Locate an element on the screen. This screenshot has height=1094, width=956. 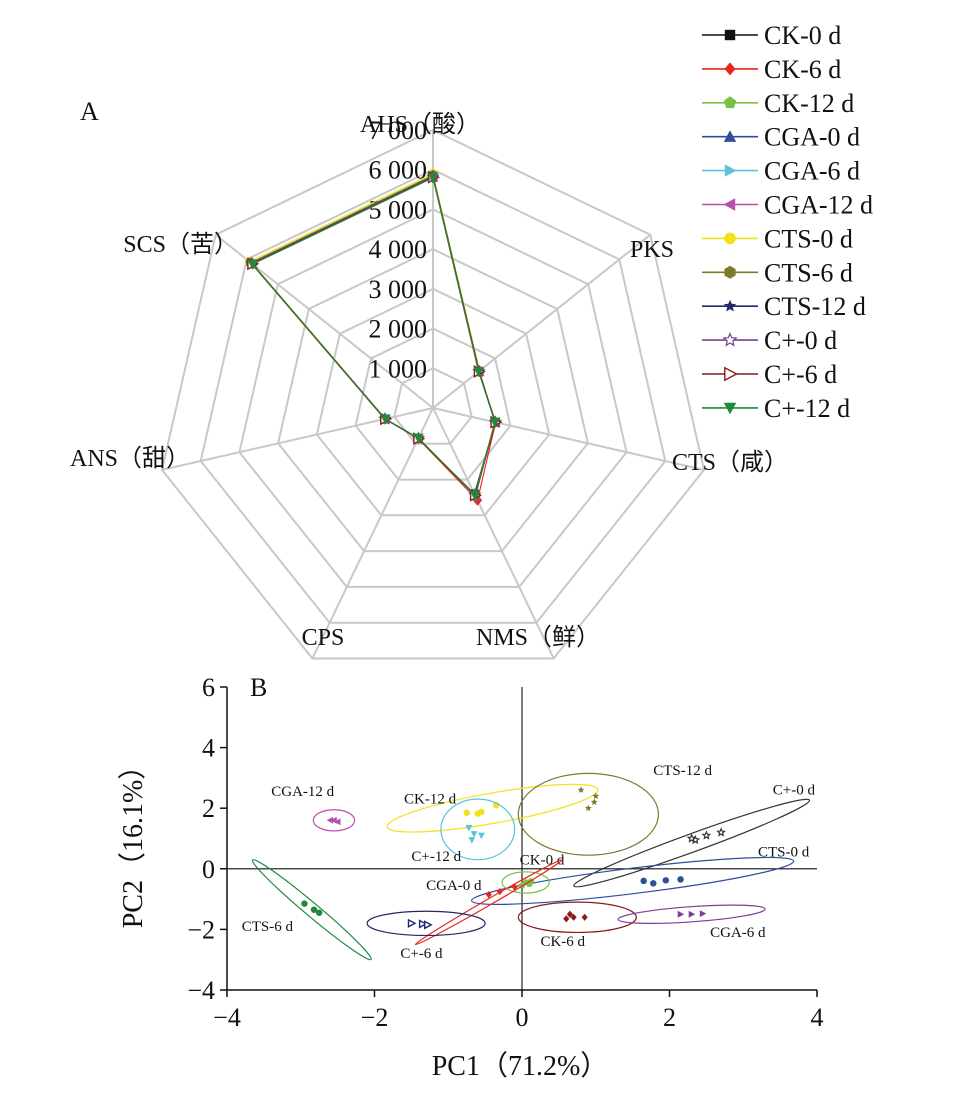
pca-group-2: CTS-12 d is located at coordinates (615, 809).